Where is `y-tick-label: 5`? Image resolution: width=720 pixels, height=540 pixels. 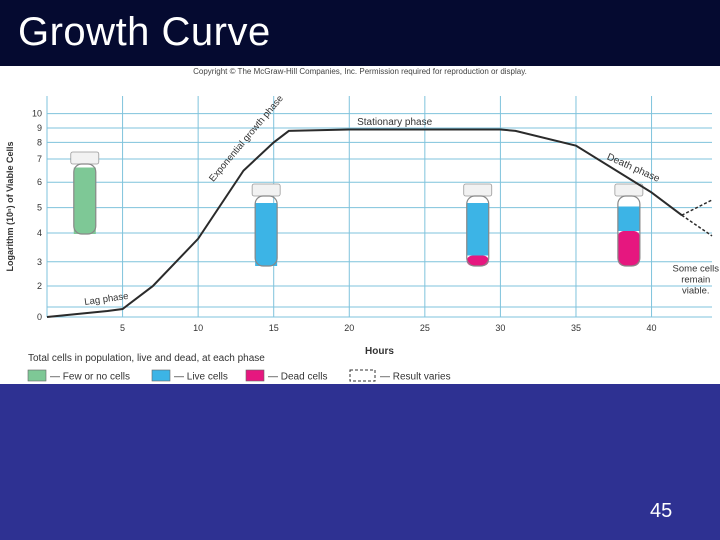
y-tick-label: 5 is located at coordinates (39, 208).